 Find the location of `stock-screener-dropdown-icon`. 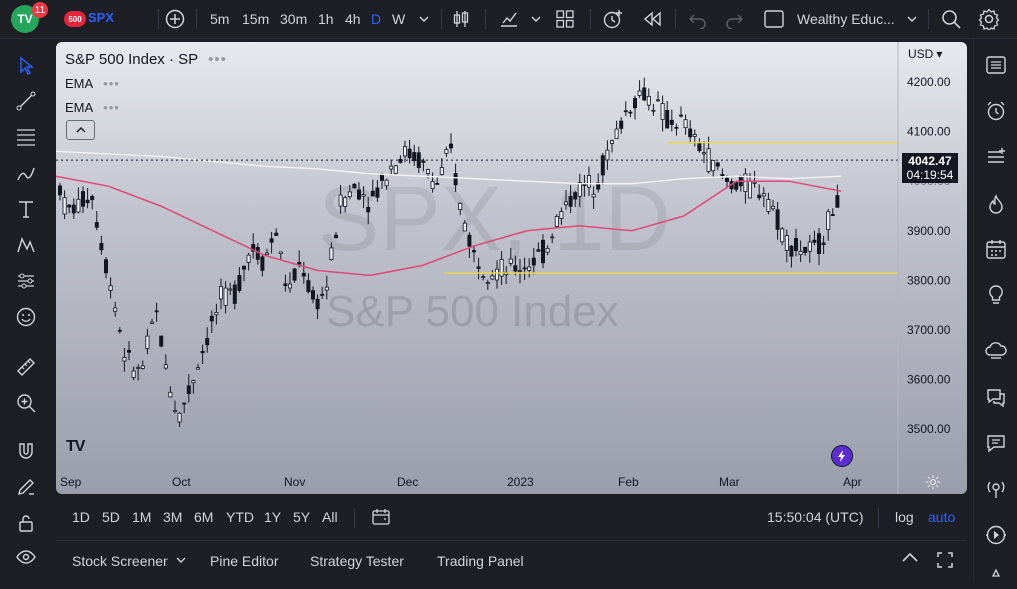

stock-screener-dropdown-icon is located at coordinates (181, 561).